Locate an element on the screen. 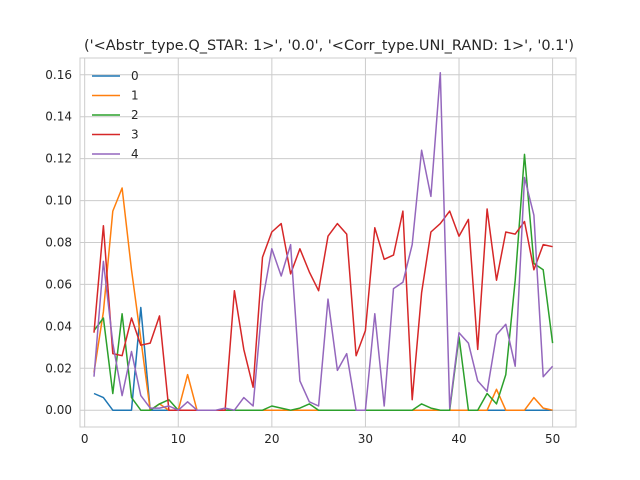  x-tick-label: 40 is located at coordinates (458, 439).